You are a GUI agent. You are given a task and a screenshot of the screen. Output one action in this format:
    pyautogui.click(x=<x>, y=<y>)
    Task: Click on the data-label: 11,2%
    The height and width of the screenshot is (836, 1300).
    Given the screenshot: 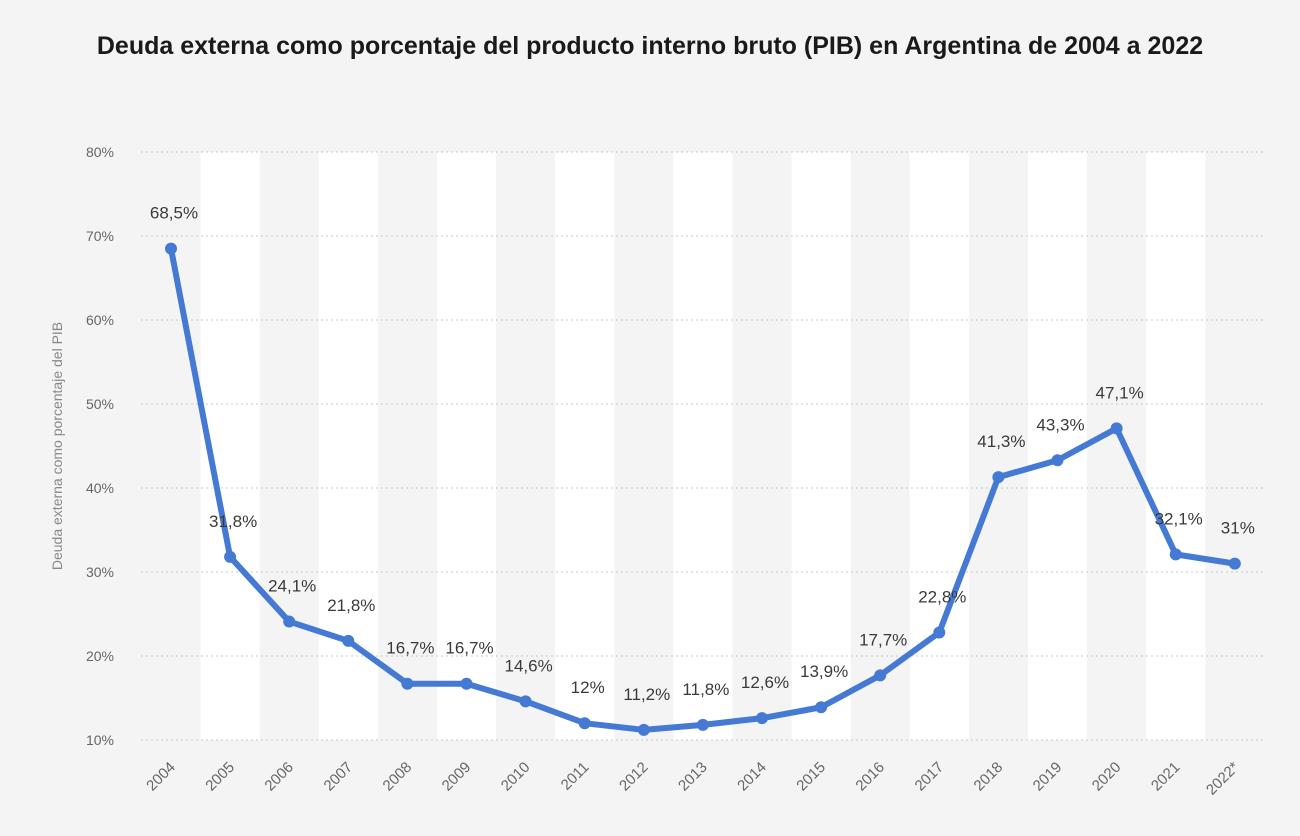 What is the action you would take?
    pyautogui.click(x=646, y=694)
    